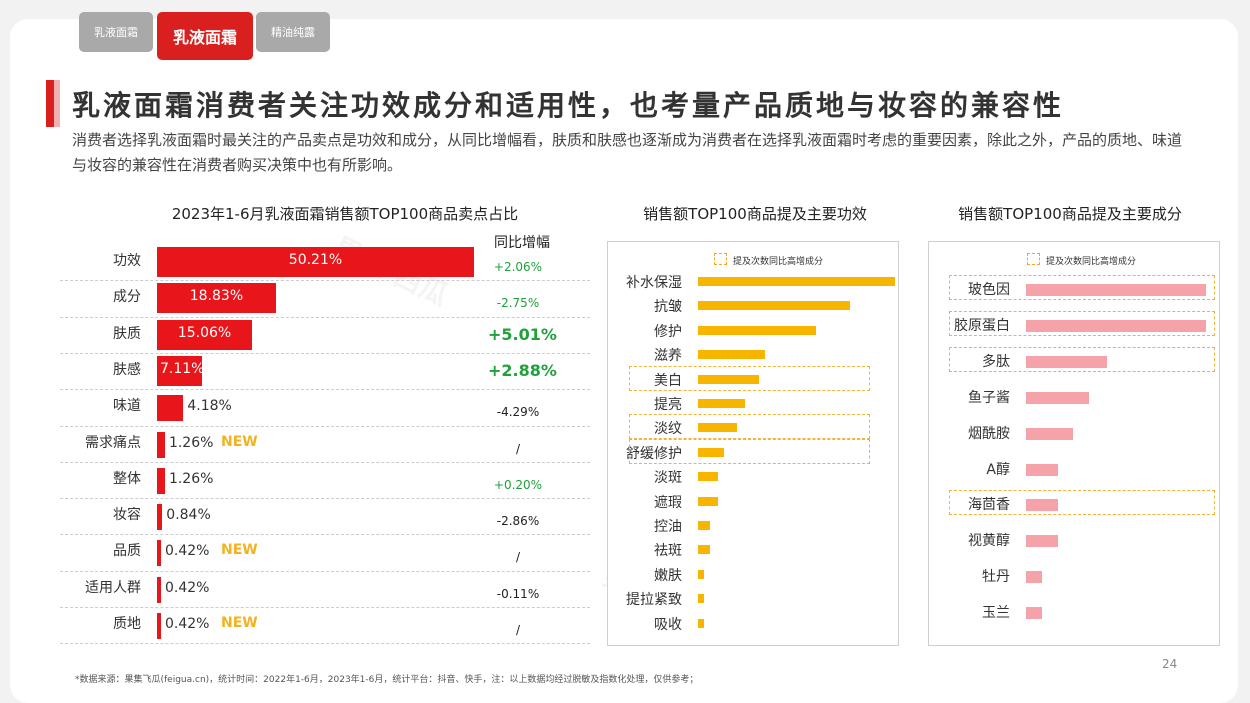 Image resolution: width=1250 pixels, height=703 pixels. I want to click on chart1-yoy-value: +0.20%, so click(518, 484).